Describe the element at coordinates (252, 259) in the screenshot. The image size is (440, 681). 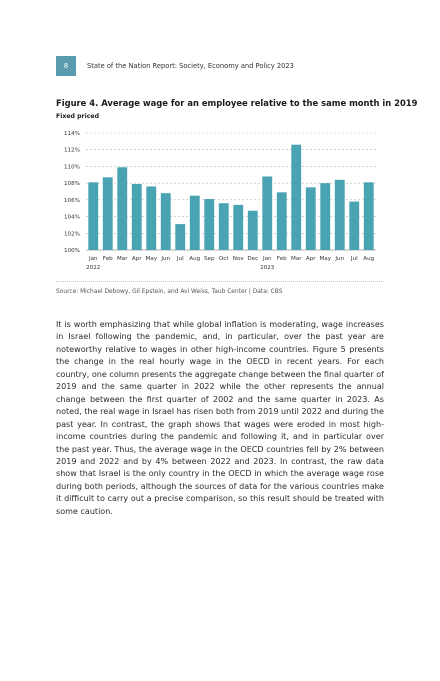
I see `x-tick-label: Dec` at that location.